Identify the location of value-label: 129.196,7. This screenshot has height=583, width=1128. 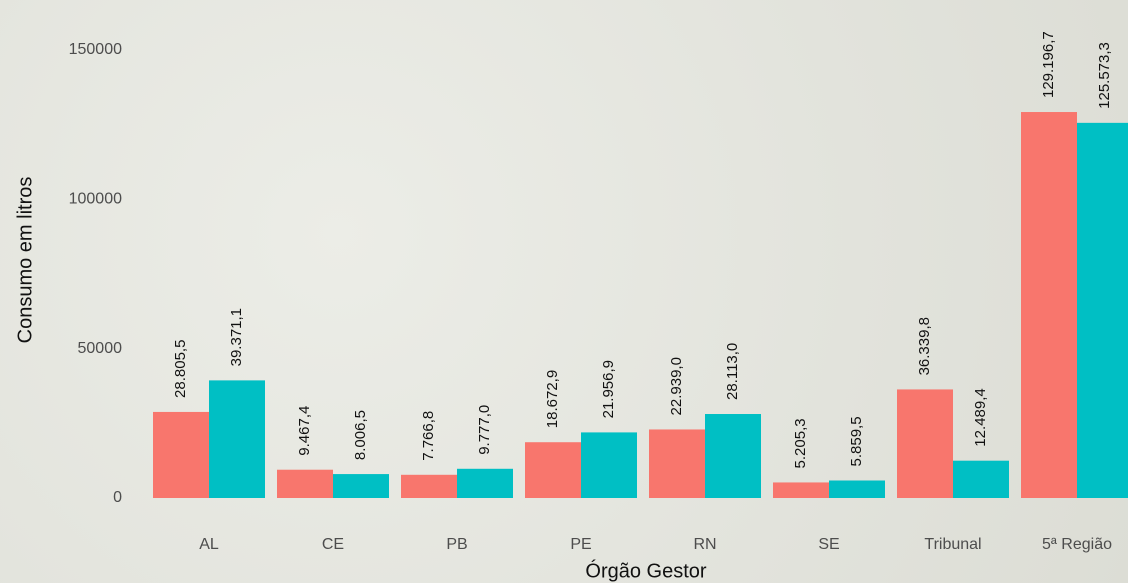
(1048, 64).